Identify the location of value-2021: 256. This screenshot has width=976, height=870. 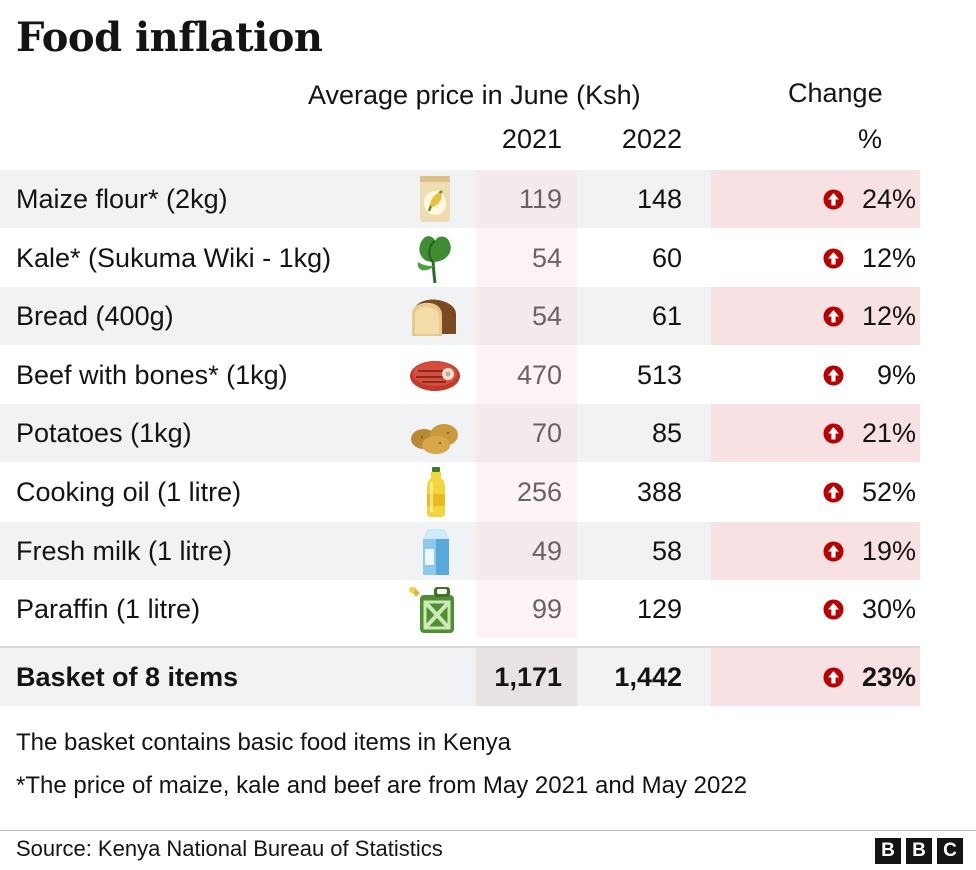
(539, 492).